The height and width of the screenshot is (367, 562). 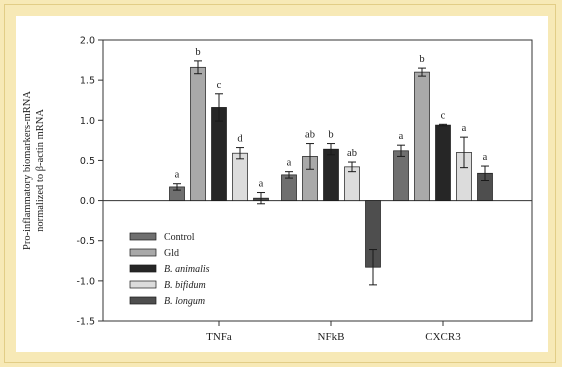 I want to click on y-tick-label: -1.0, so click(x=85, y=281).